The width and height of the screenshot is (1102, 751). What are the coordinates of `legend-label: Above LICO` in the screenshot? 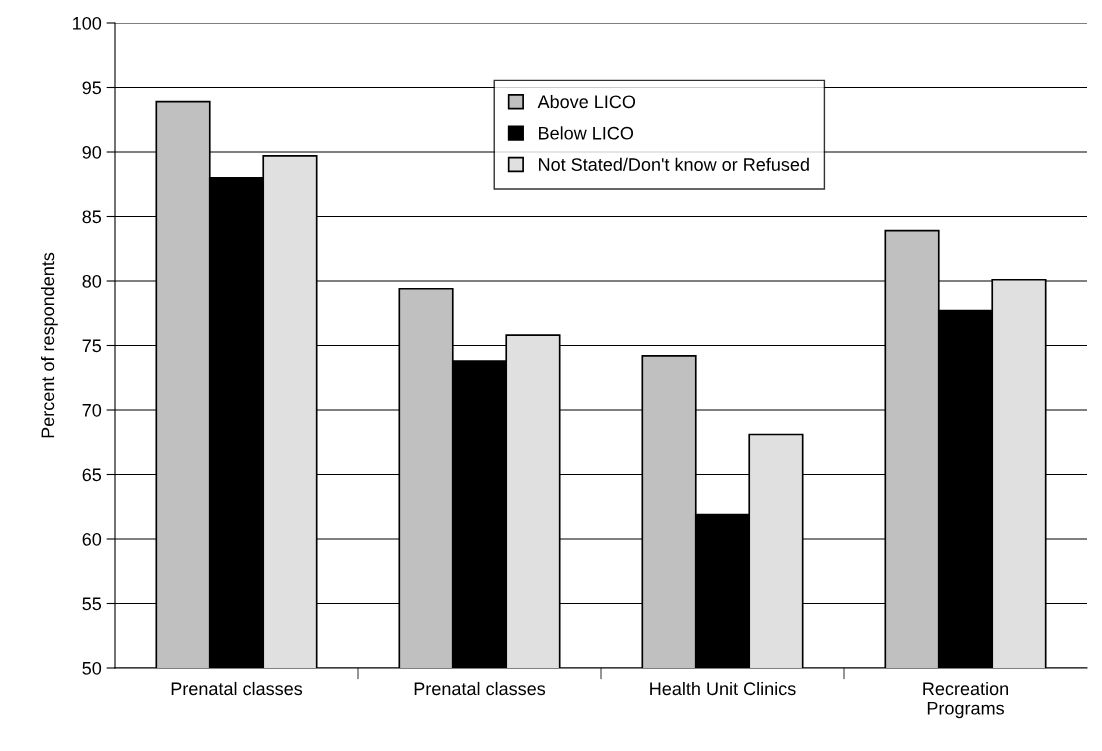 It's located at (586, 101).